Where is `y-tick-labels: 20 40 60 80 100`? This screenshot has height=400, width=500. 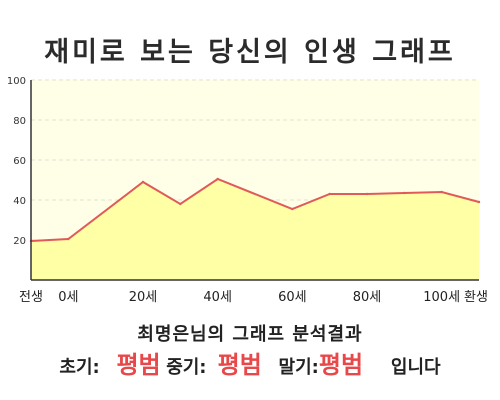
y-tick-labels: 20 40 60 80 100 is located at coordinates (16, 161).